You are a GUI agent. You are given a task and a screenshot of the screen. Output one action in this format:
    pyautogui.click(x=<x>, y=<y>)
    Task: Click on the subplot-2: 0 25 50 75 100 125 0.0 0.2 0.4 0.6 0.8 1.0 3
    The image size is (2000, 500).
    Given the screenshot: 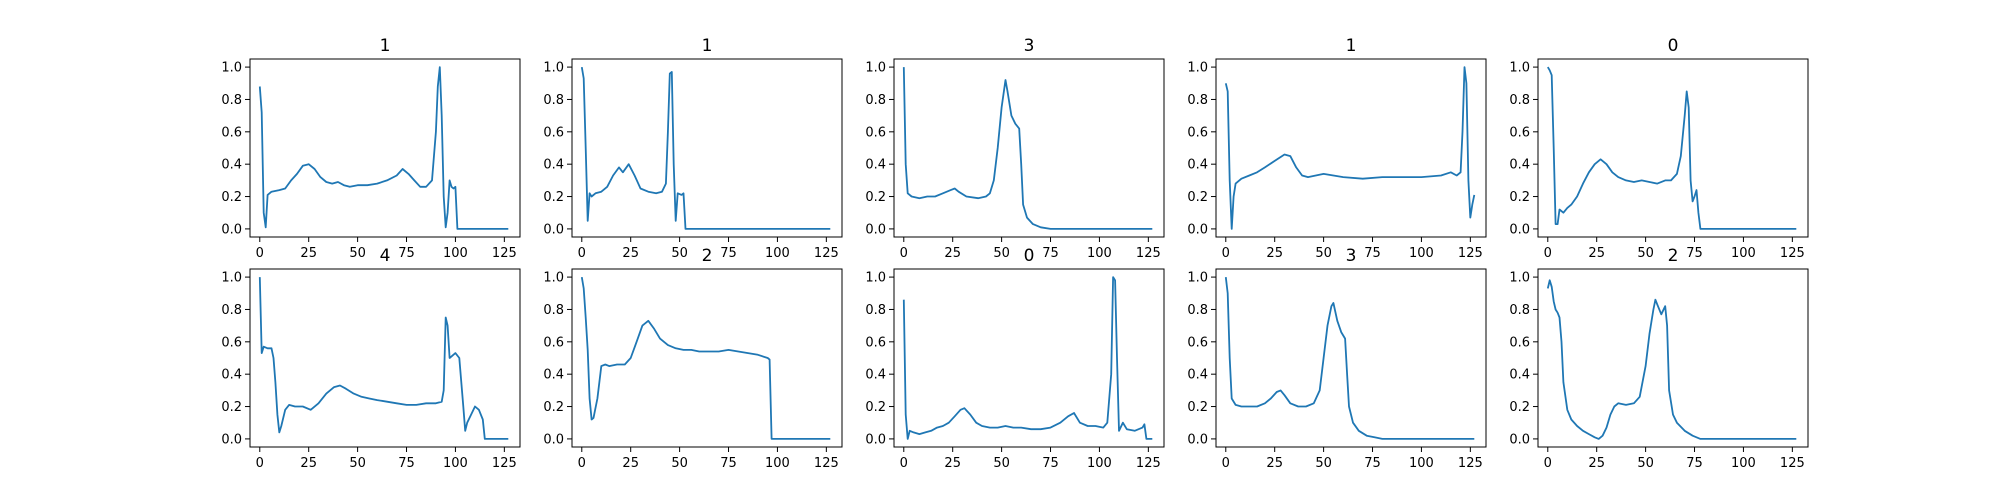 What is the action you would take?
    pyautogui.click(x=1015, y=148)
    